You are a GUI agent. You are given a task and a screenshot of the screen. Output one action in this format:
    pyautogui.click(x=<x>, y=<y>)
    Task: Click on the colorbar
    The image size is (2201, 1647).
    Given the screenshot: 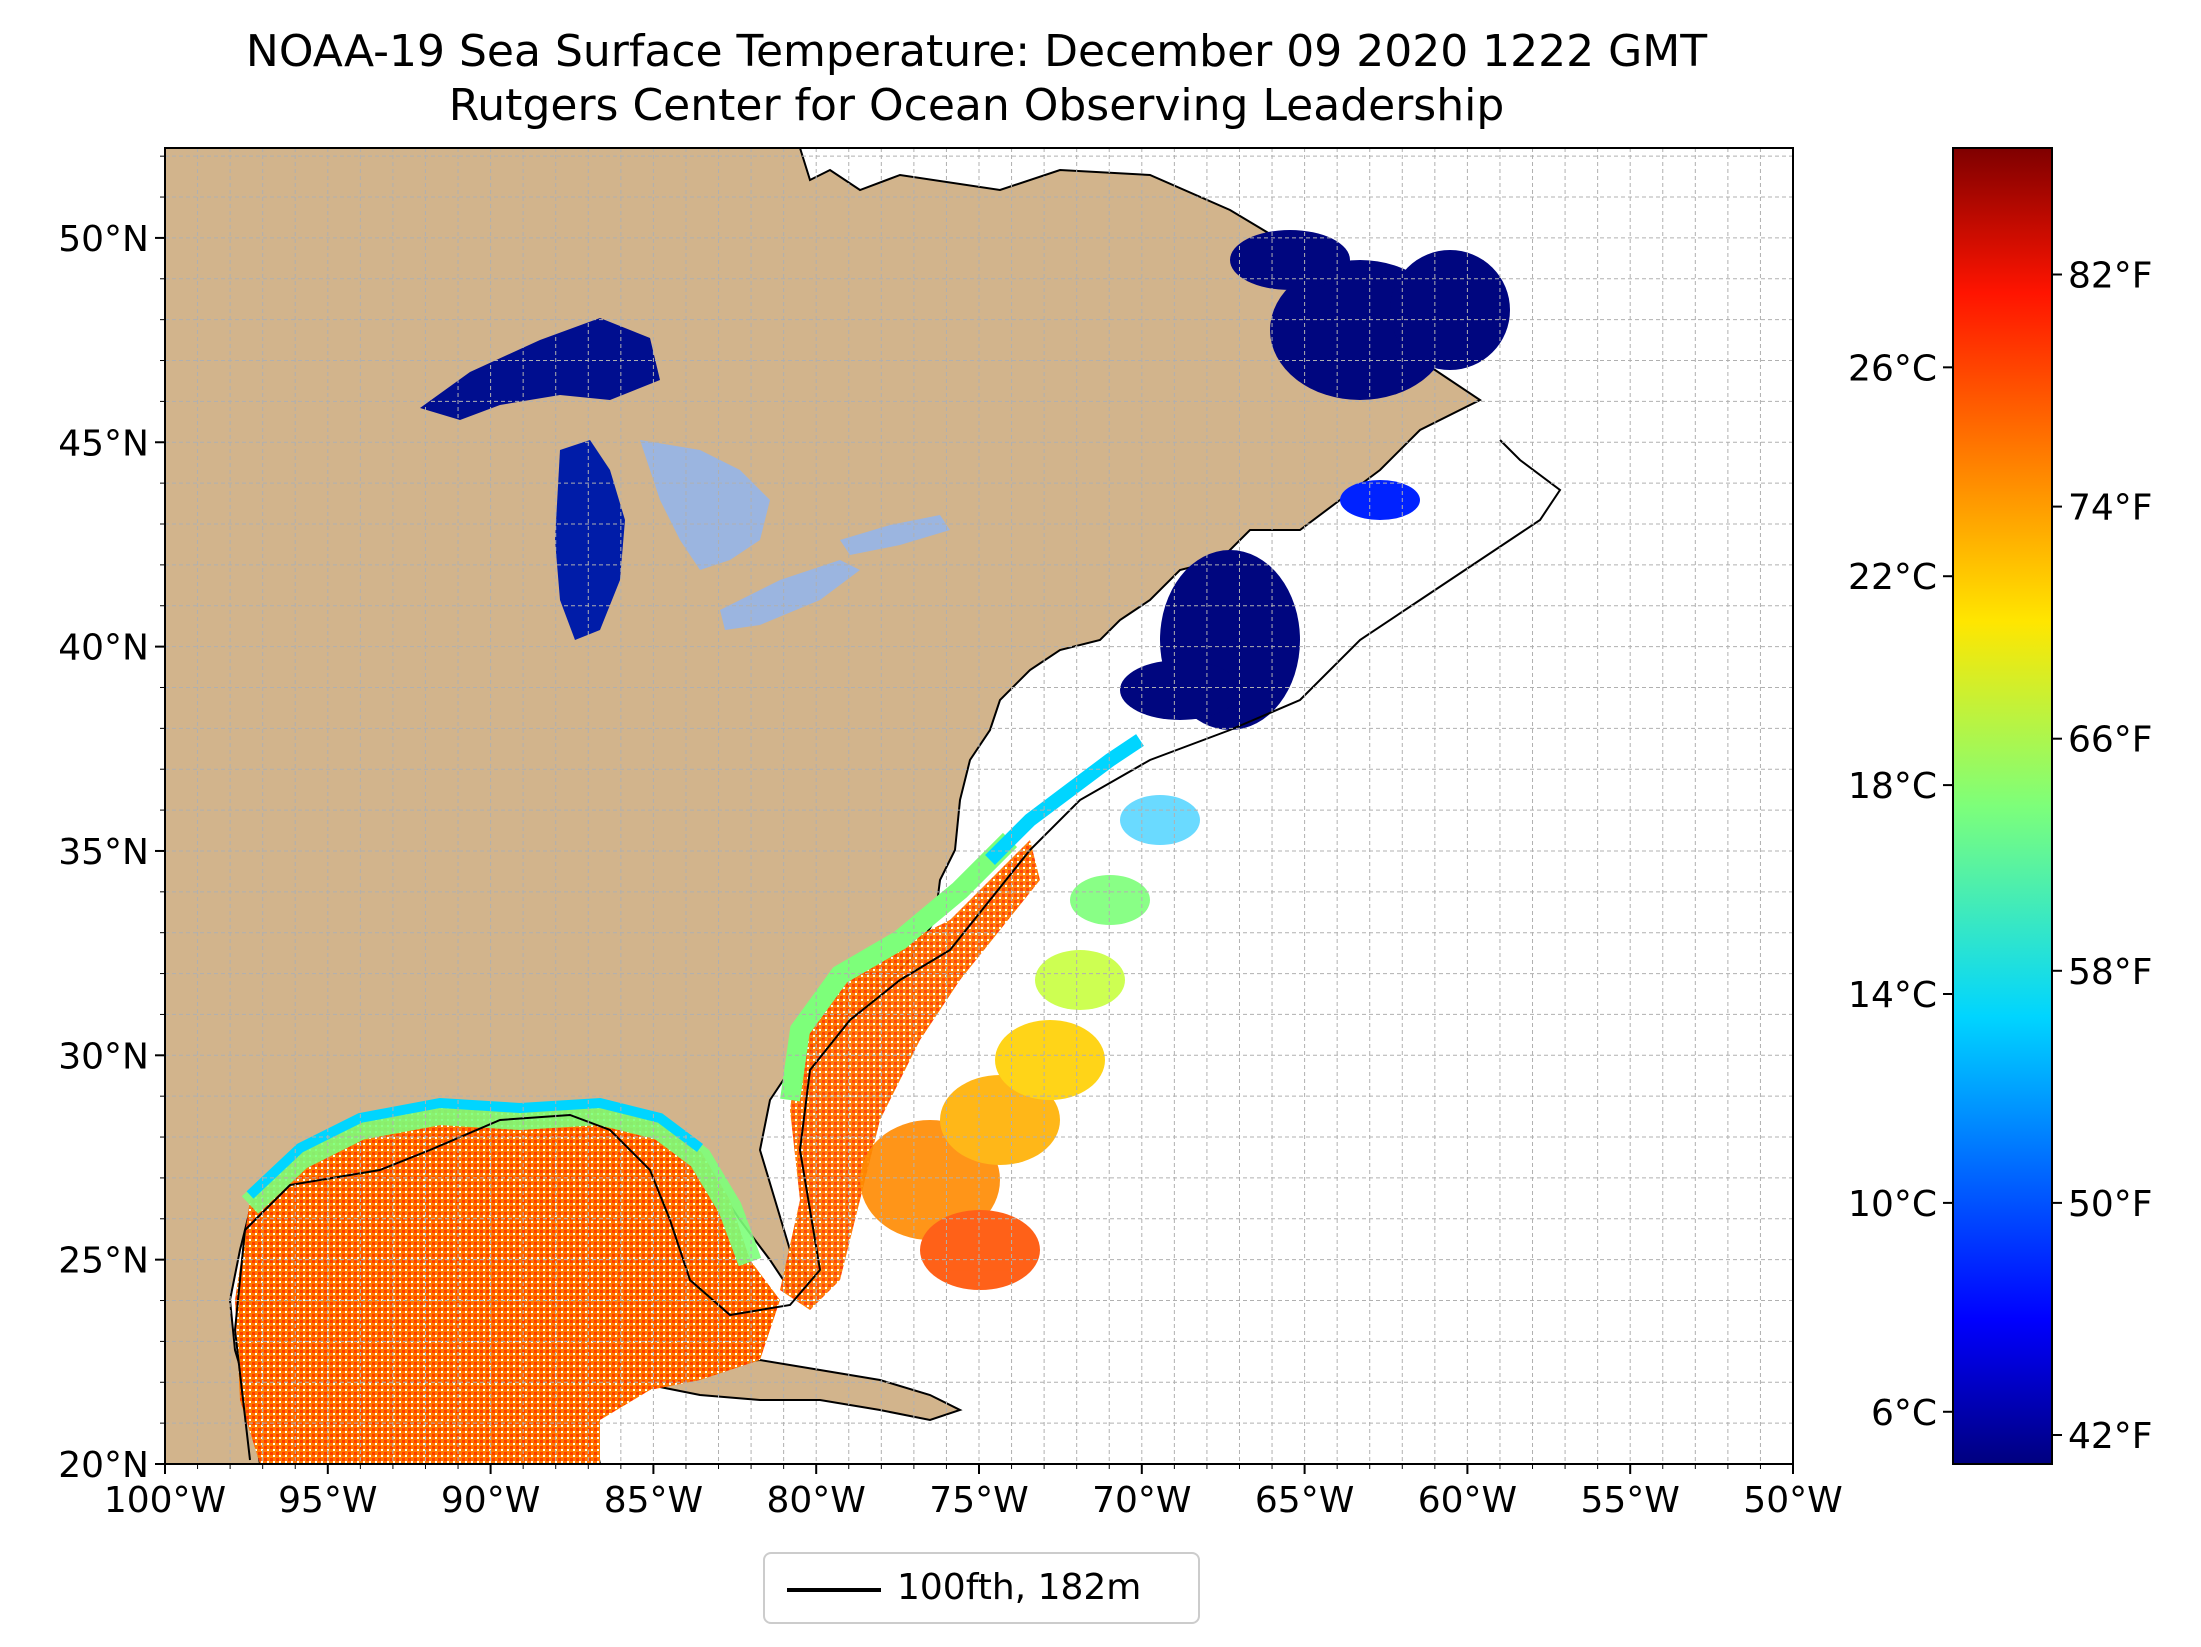 What is the action you would take?
    pyautogui.click(x=2002, y=806)
    